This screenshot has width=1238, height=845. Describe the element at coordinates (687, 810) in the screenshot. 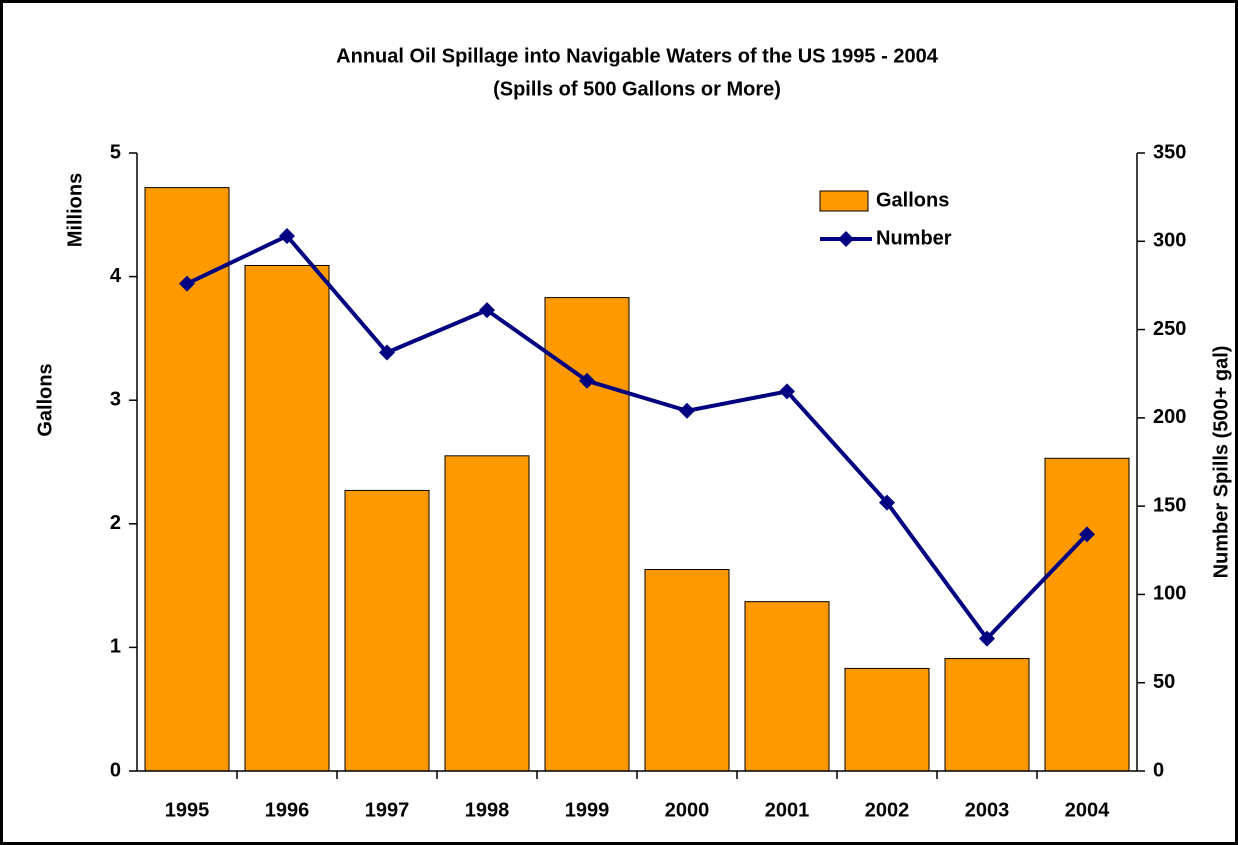

I see `x-tick-label: 2000` at that location.